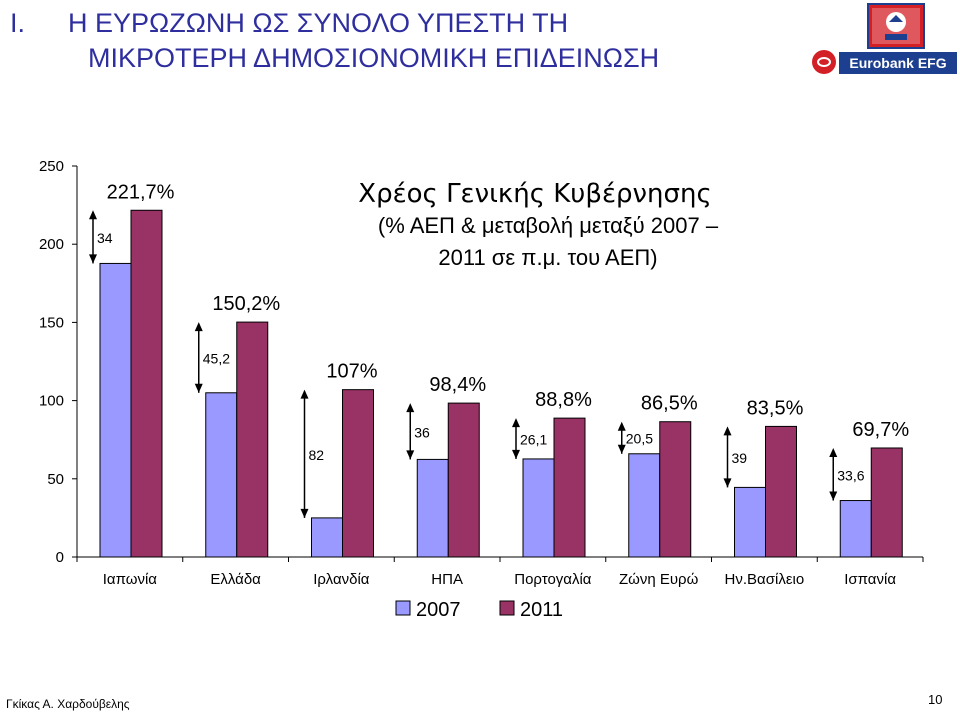 Image resolution: width=960 pixels, height=713 pixels. What do you see at coordinates (935, 699) in the screenshot?
I see `page-number: 10` at bounding box center [935, 699].